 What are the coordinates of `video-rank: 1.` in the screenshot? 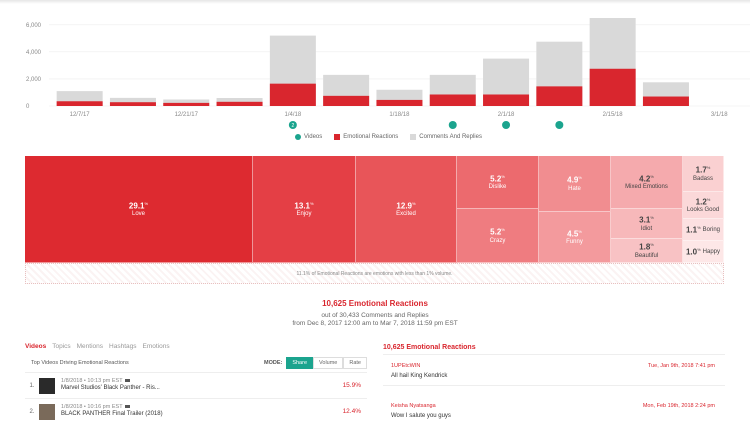 It's located at (32, 385).